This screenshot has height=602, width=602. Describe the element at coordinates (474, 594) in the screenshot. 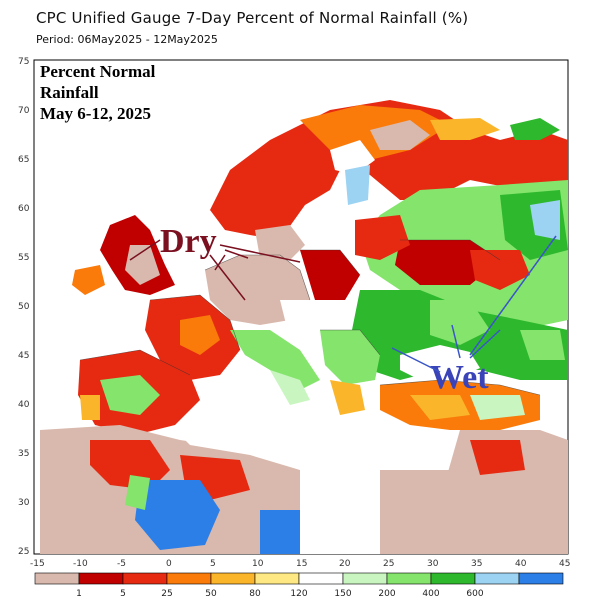

I see `legend-label: 600` at that location.